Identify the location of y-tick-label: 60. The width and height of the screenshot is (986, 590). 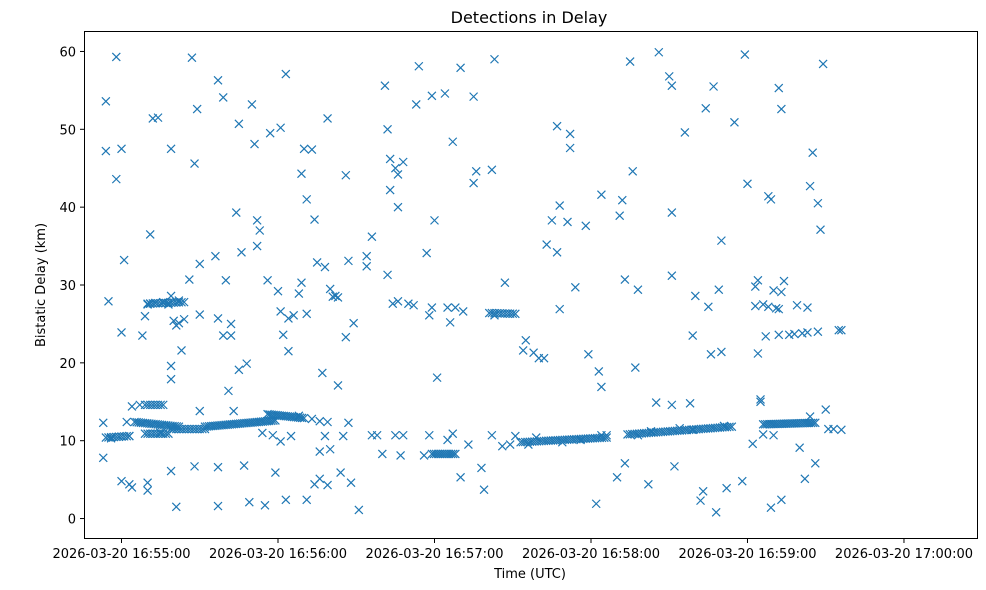
(67, 52).